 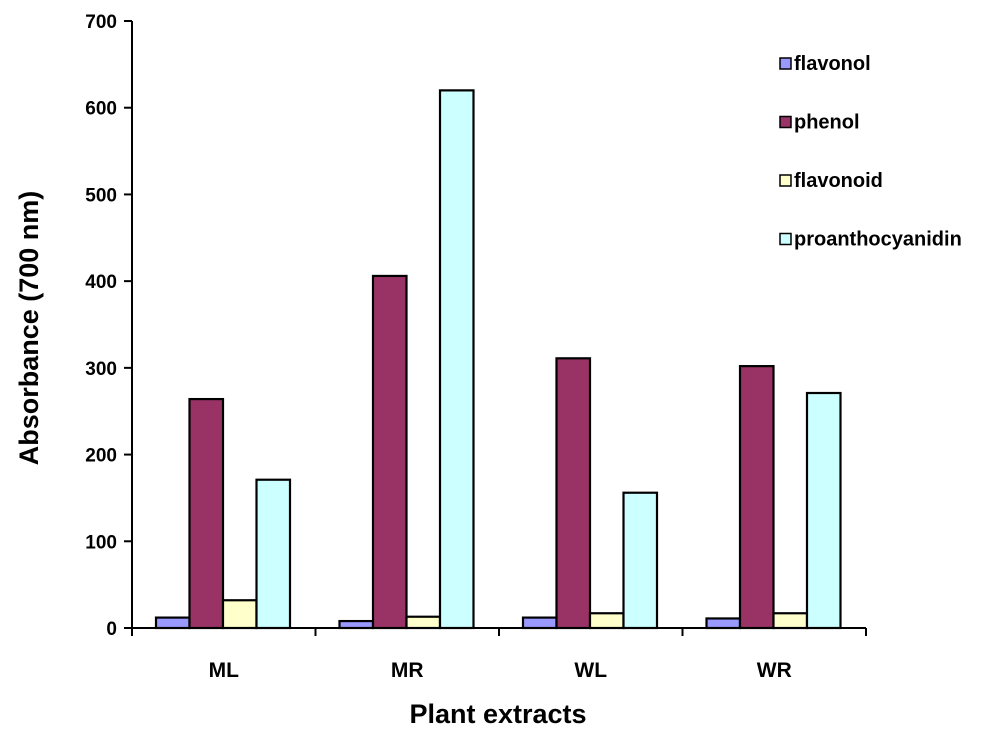 I want to click on y-tick-label: 100, so click(x=101, y=542).